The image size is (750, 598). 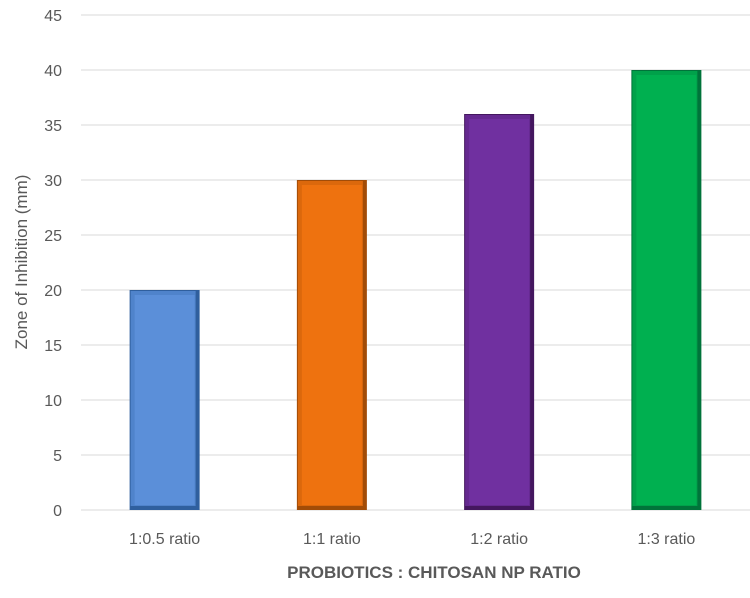 What do you see at coordinates (164, 539) in the screenshot?
I see `x-tick-label: 1:0.5 ratio` at bounding box center [164, 539].